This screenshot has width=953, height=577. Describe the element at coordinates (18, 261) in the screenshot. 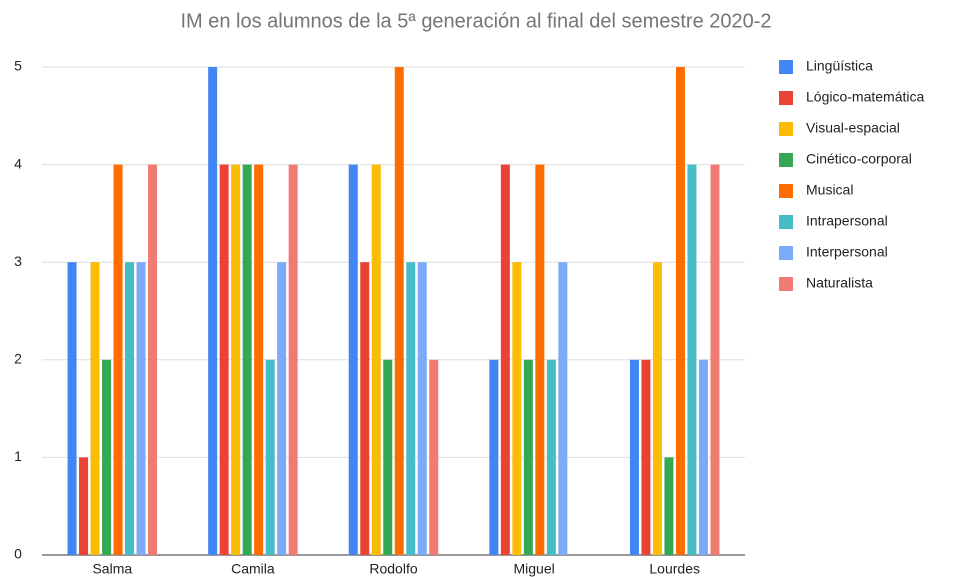

I see `y-tick-label: 3` at that location.